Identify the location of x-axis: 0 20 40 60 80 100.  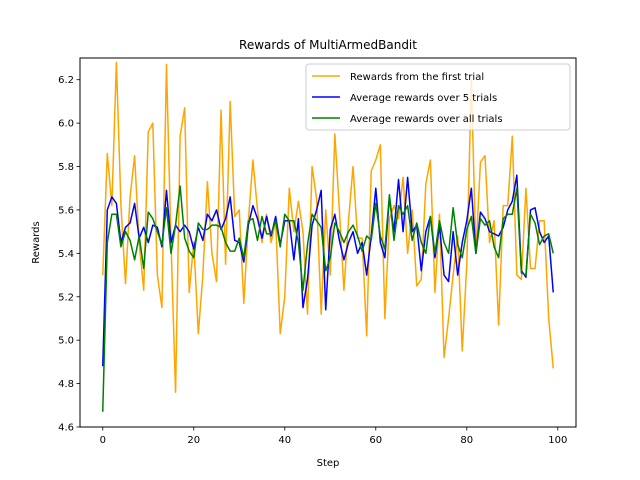
(333, 436).